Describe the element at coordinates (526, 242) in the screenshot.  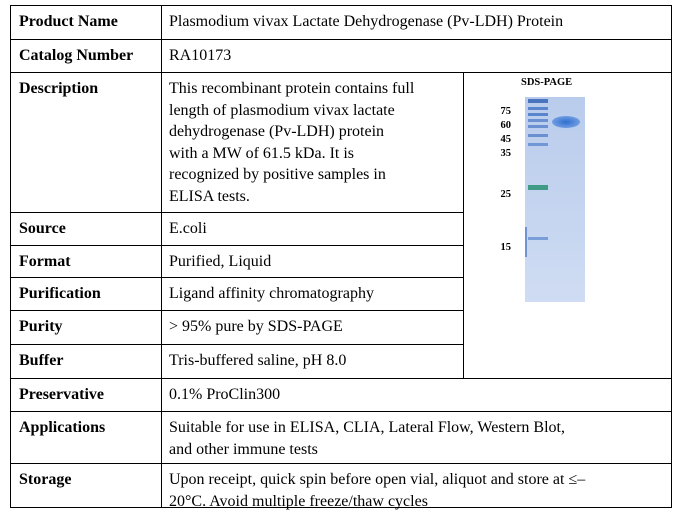
I see `gel-edge` at that location.